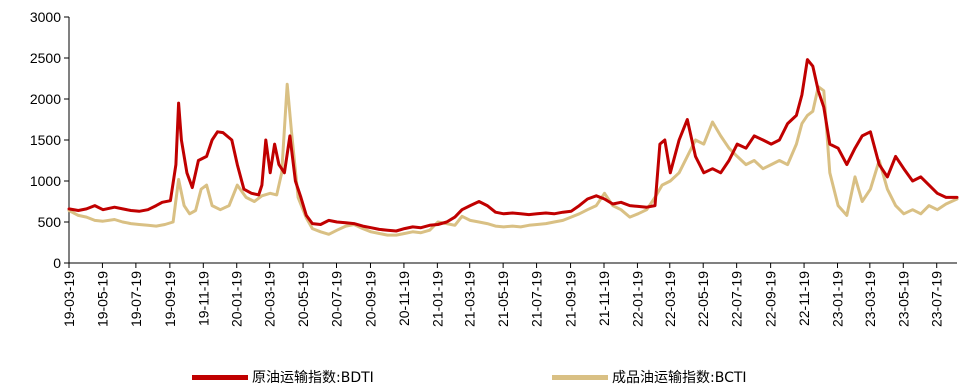 This screenshot has width=962, height=388. I want to click on x-tick-label: 22-09-19, so click(771, 299).